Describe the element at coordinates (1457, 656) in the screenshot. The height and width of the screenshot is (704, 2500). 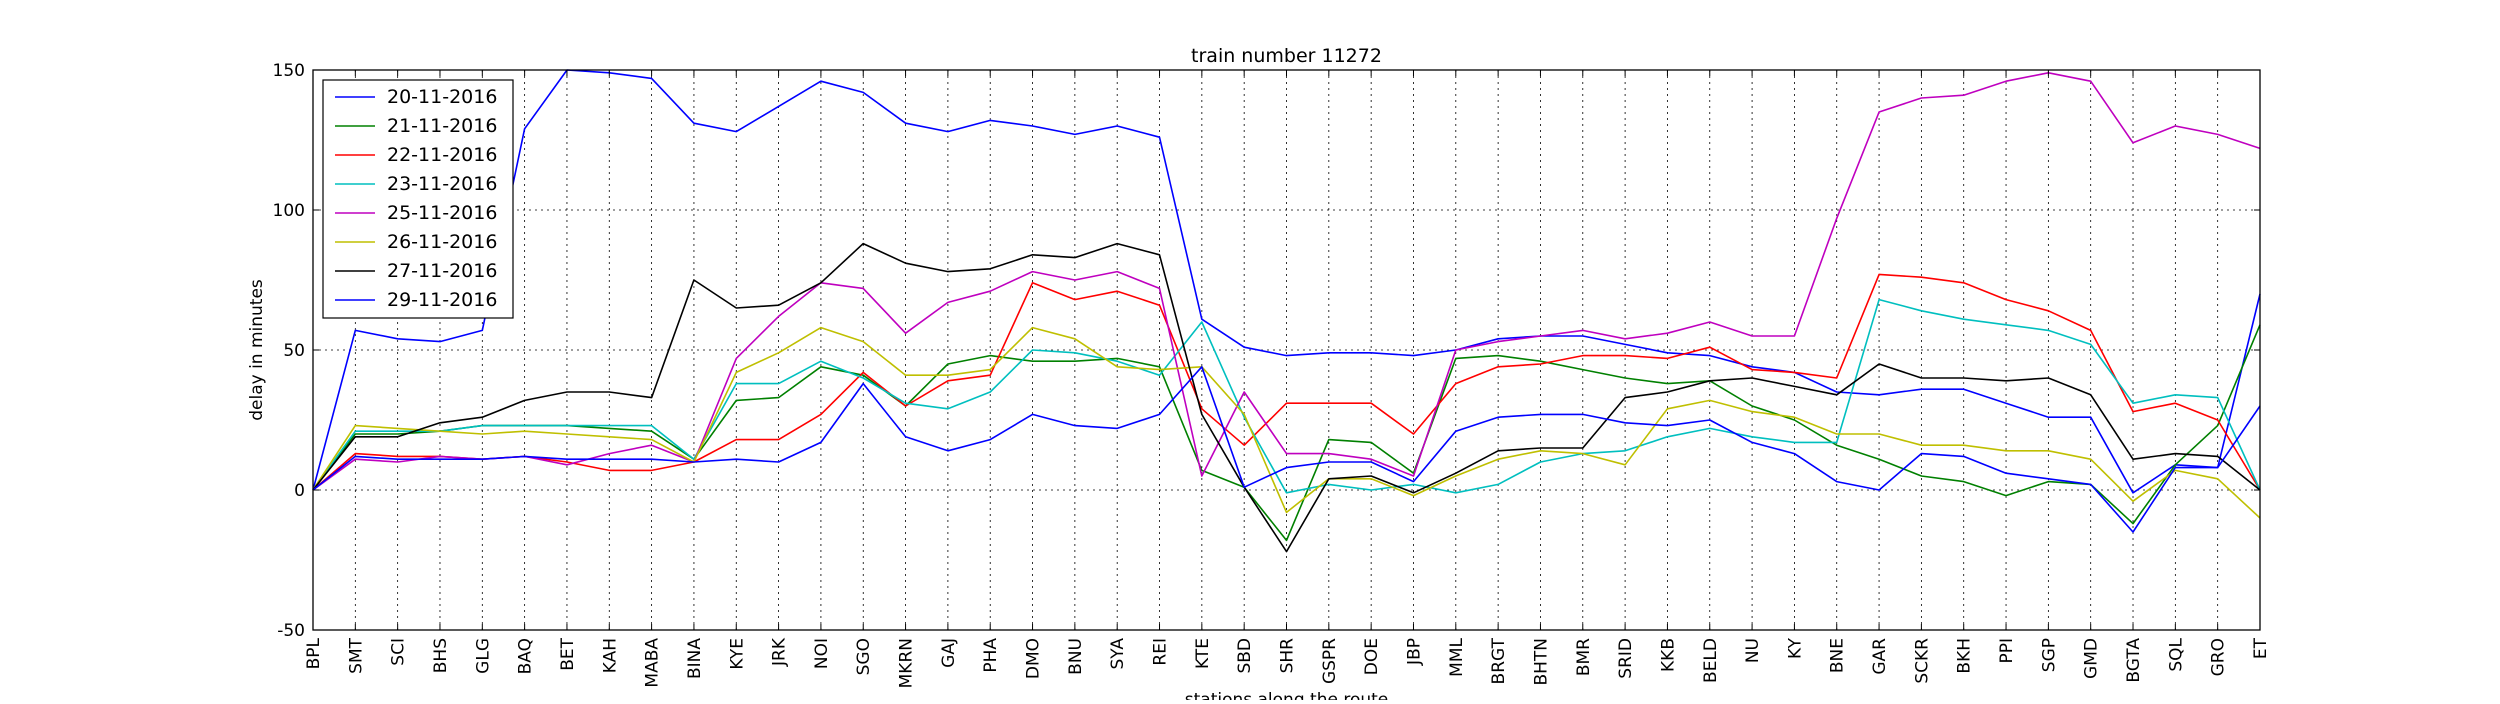
I see `x-tick-label: MML` at that location.